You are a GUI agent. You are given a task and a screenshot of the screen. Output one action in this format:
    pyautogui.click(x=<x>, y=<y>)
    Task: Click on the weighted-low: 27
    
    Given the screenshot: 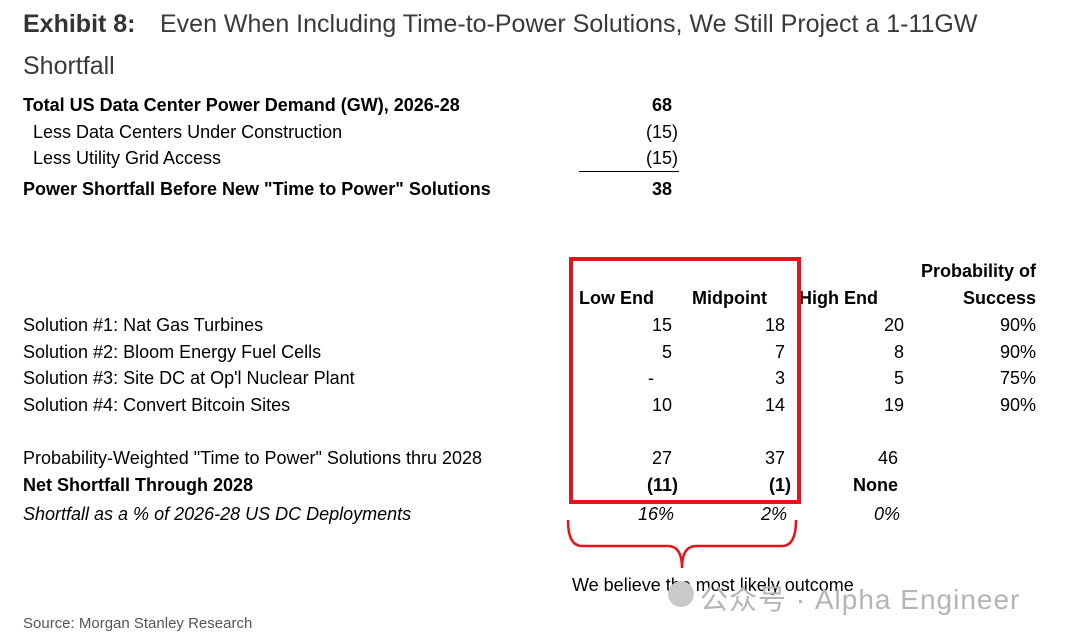 What is the action you would take?
    pyautogui.click(x=661, y=458)
    